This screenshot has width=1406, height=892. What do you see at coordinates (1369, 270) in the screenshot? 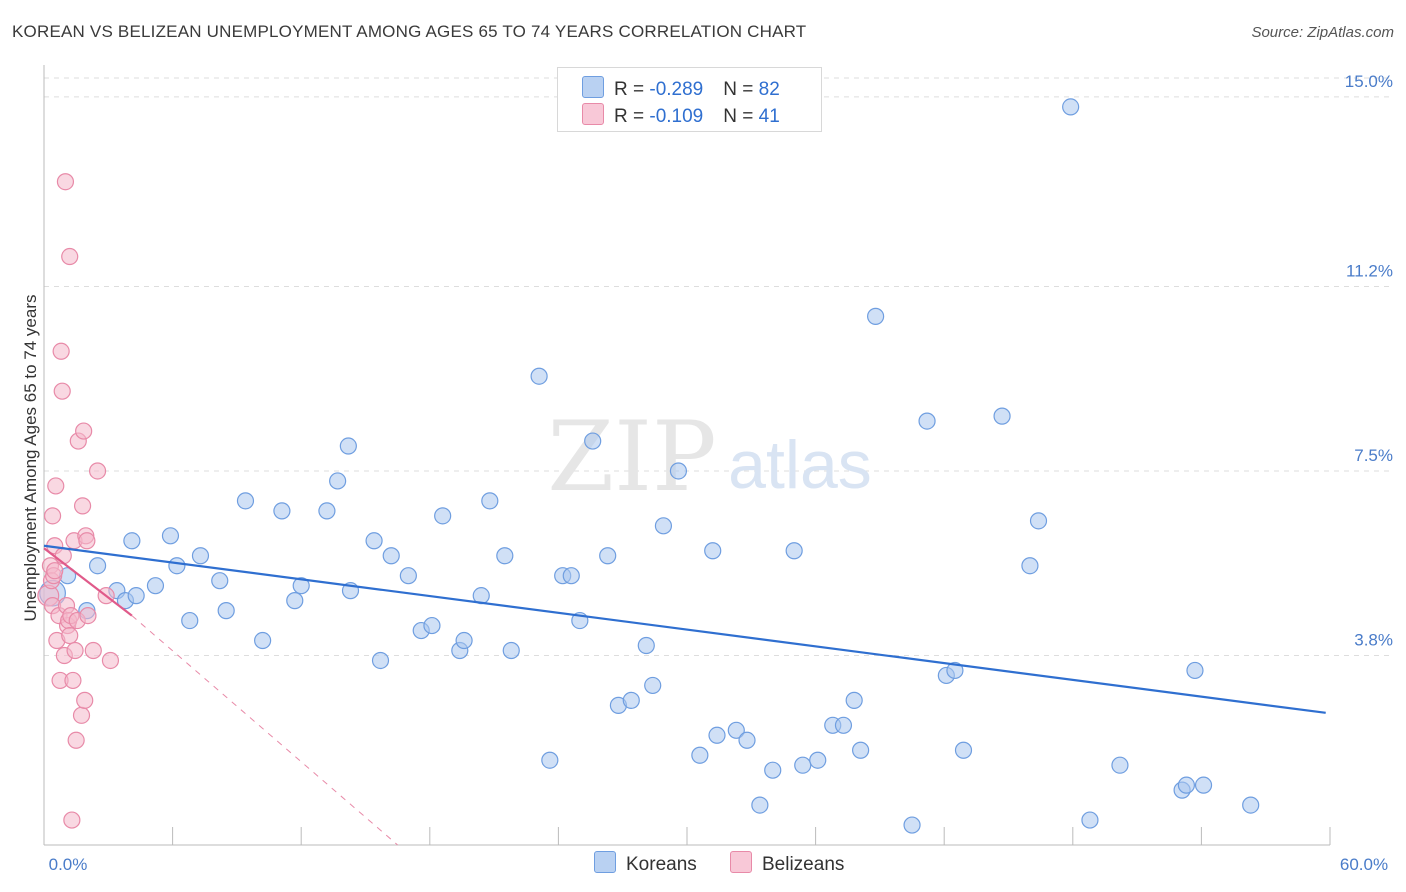
I see `y-tick-label: 11.2%` at bounding box center [1369, 270].